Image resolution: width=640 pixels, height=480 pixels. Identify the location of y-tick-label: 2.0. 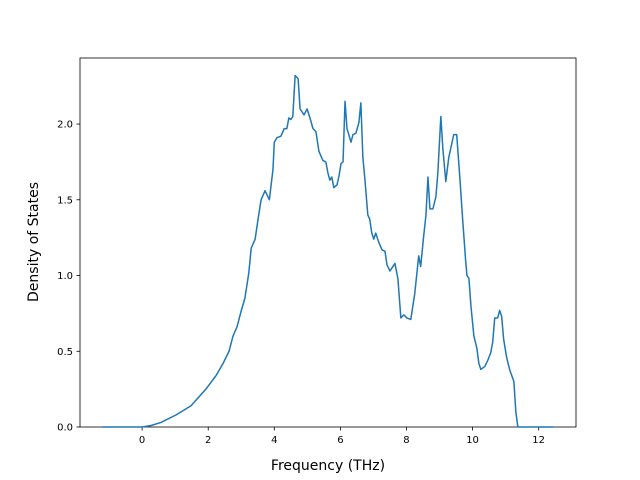
(65, 125).